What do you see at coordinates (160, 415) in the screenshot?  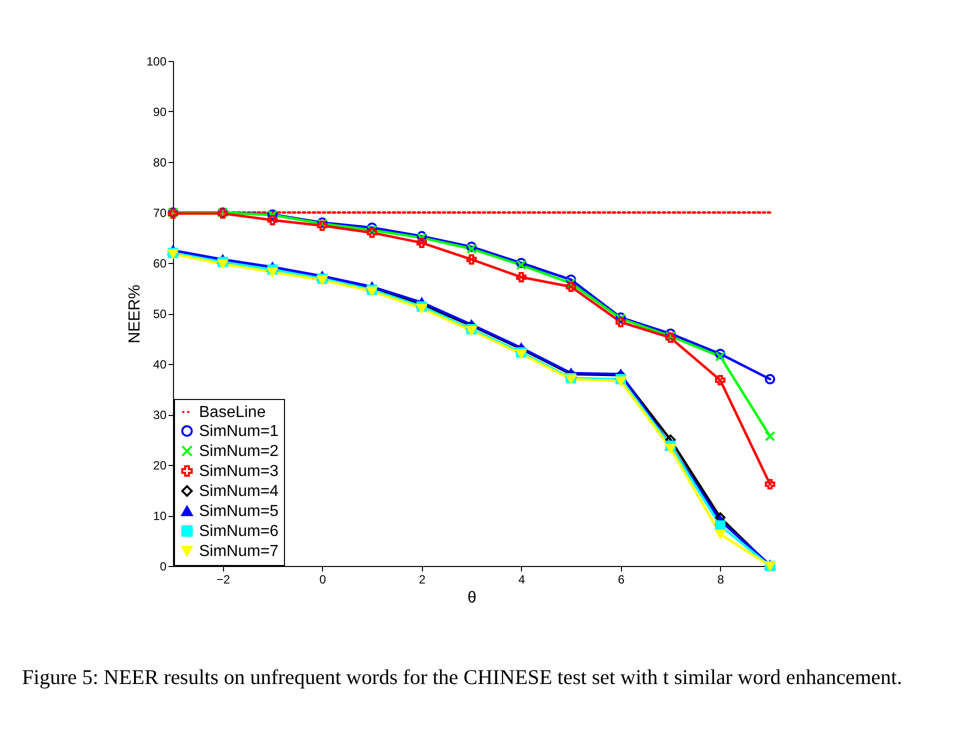 I see `y-tick-label: 30` at bounding box center [160, 415].